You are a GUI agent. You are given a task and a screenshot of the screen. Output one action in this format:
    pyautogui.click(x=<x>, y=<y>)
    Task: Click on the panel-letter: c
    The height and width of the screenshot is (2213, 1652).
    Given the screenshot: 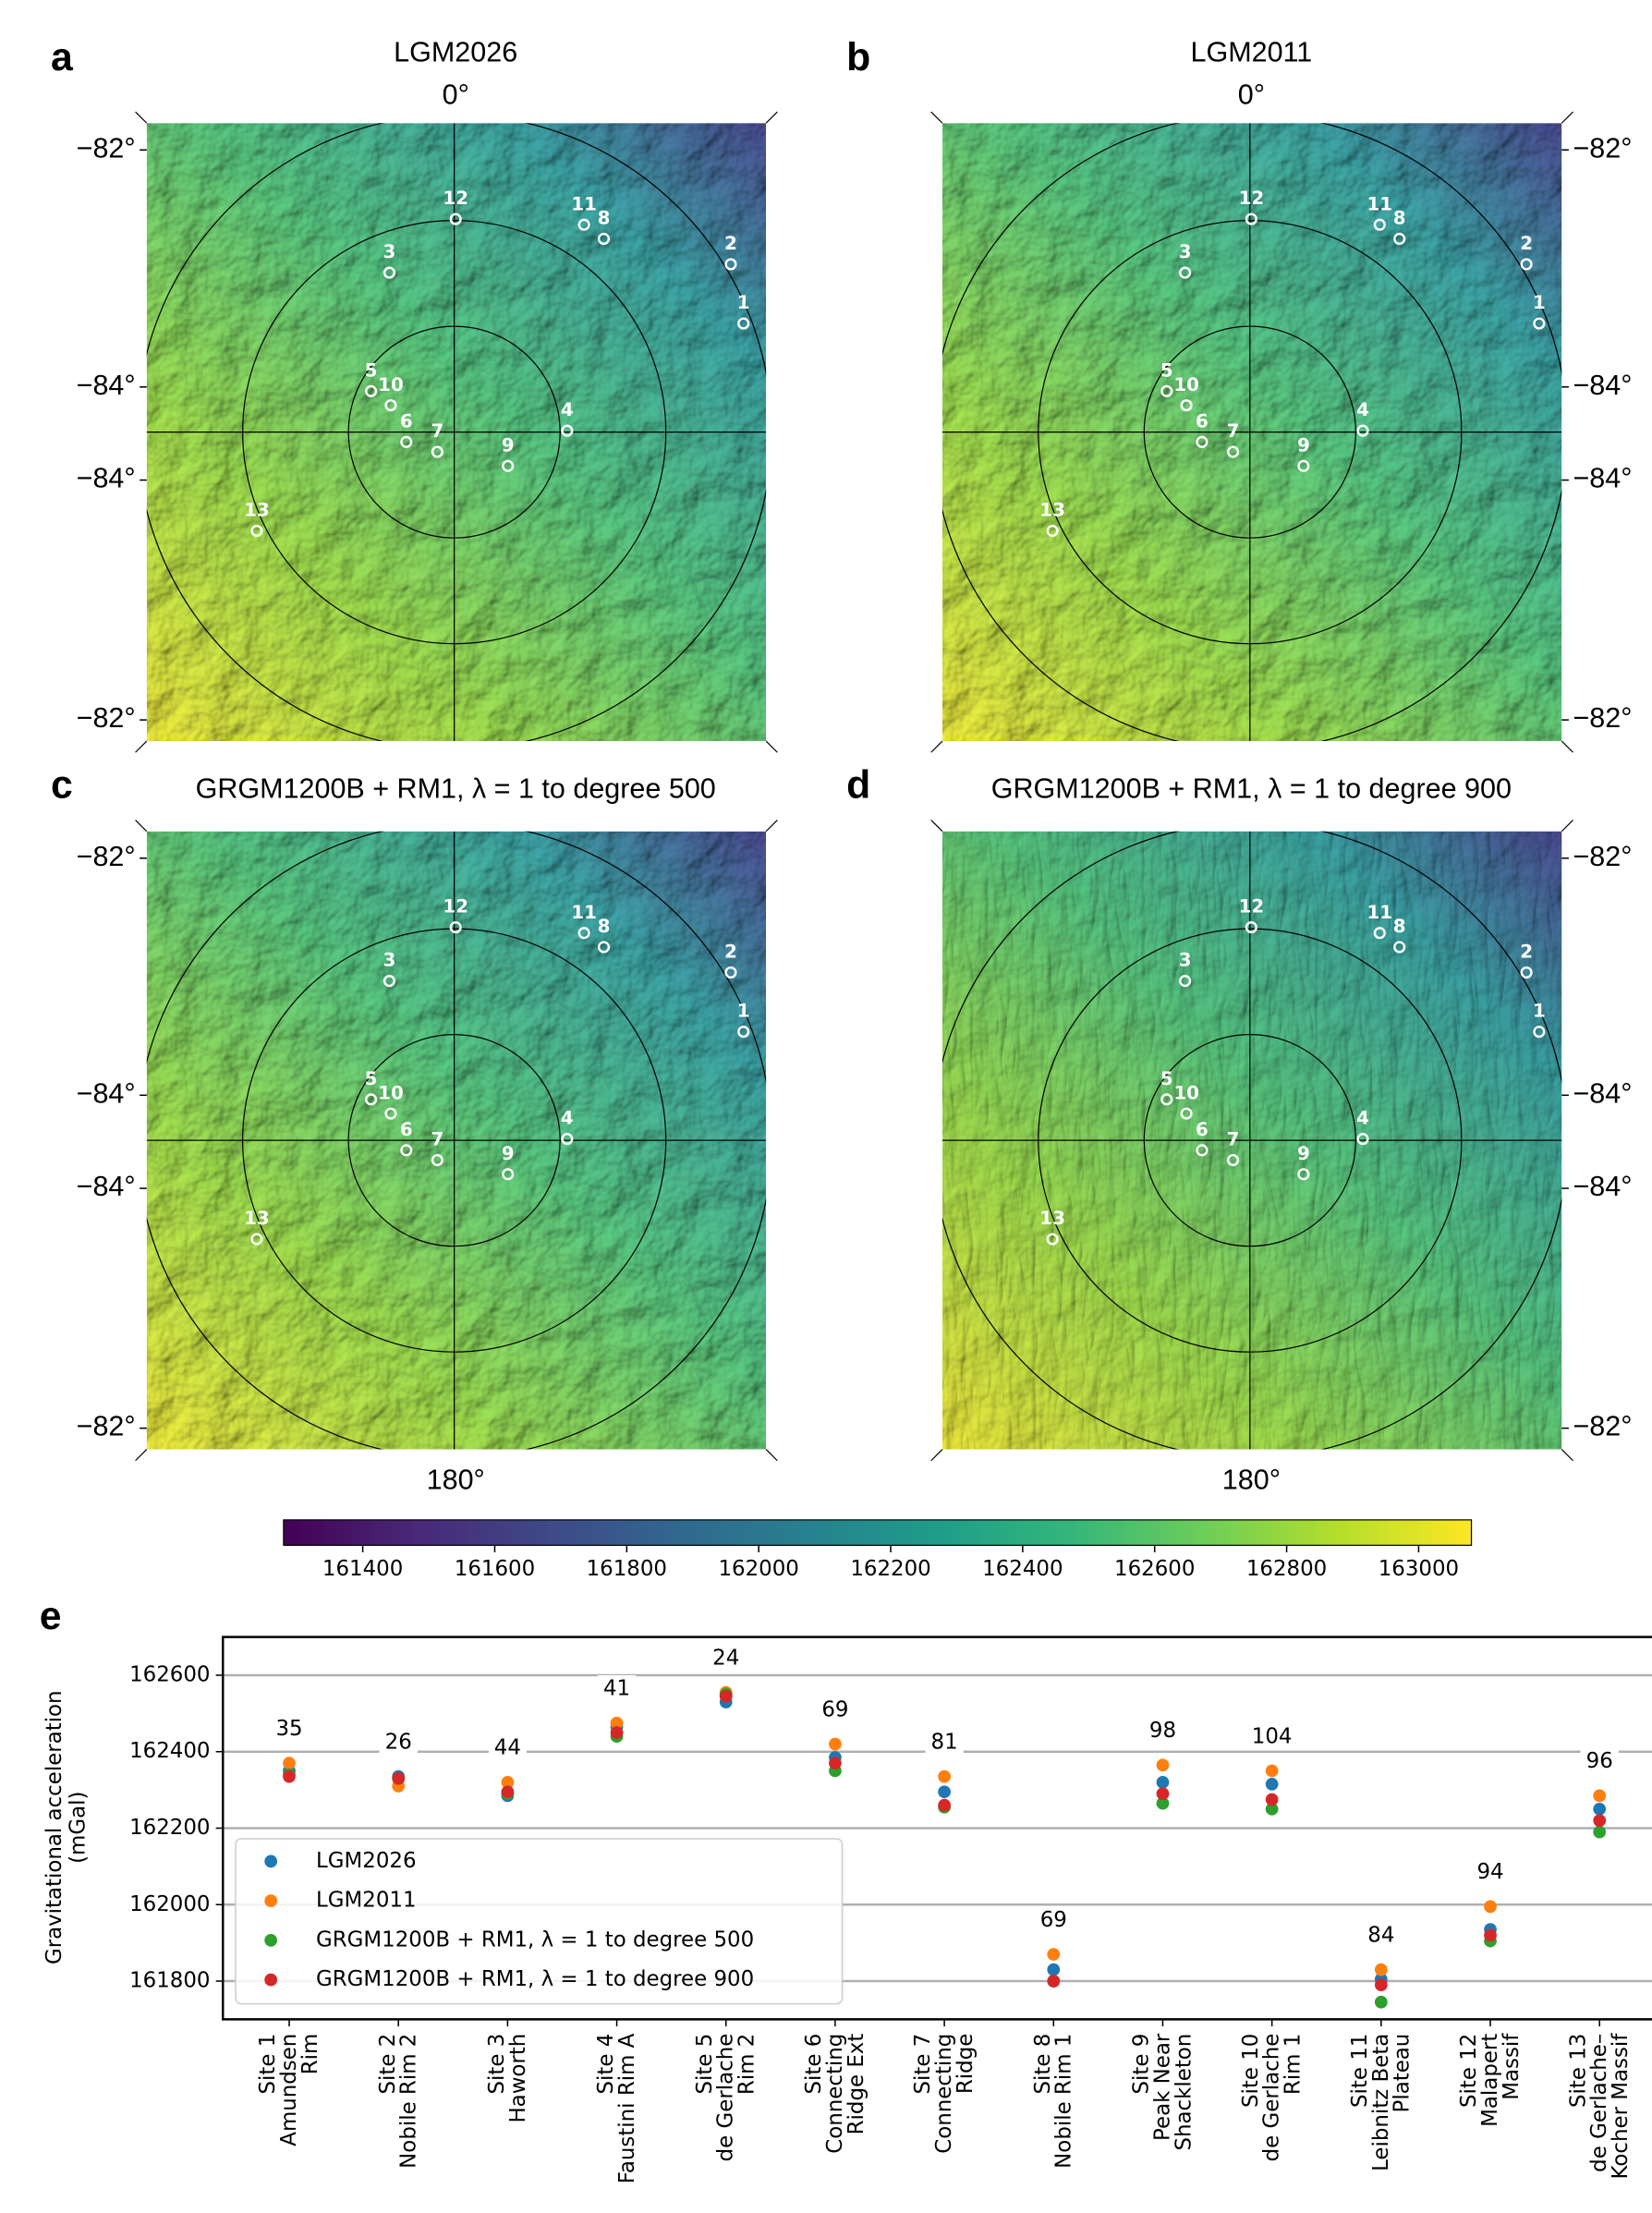 What is the action you would take?
    pyautogui.click(x=62, y=786)
    